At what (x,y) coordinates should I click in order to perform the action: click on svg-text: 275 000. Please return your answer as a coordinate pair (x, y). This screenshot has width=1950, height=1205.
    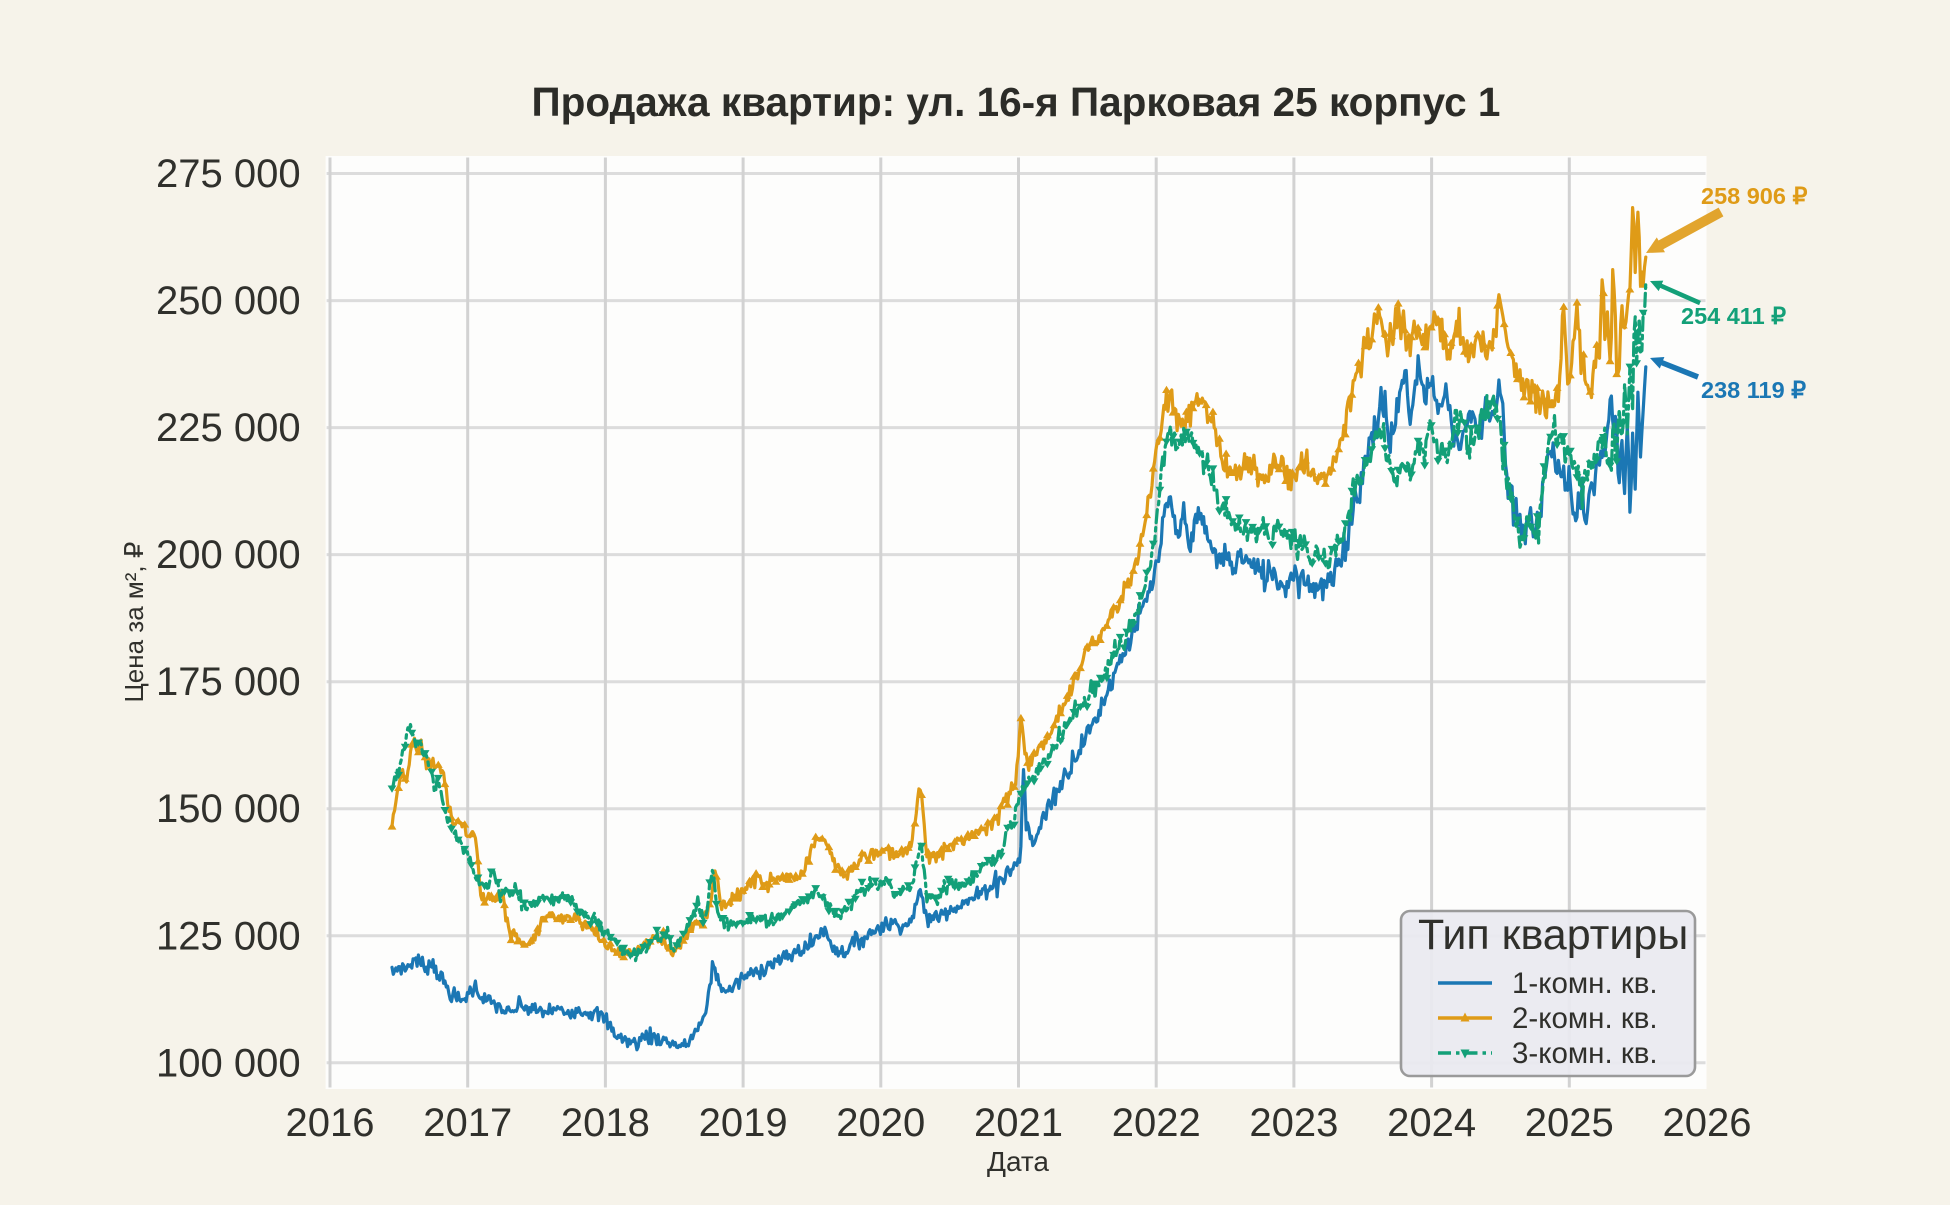
    Looking at the image, I should click on (228, 174).